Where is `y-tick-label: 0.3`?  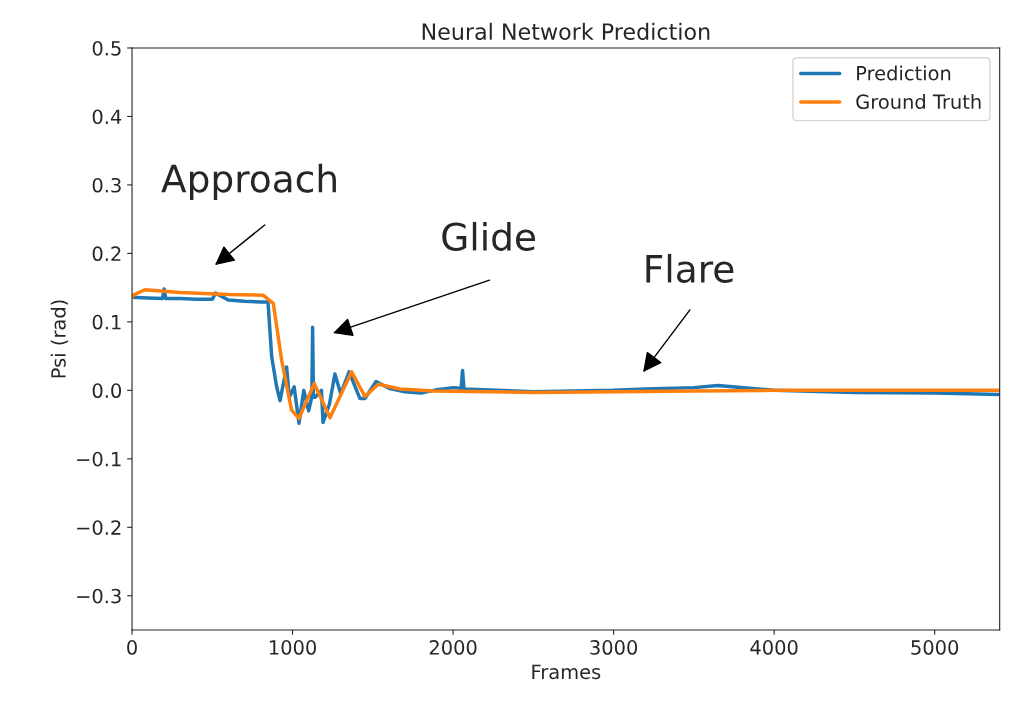 y-tick-label: 0.3 is located at coordinates (106, 185).